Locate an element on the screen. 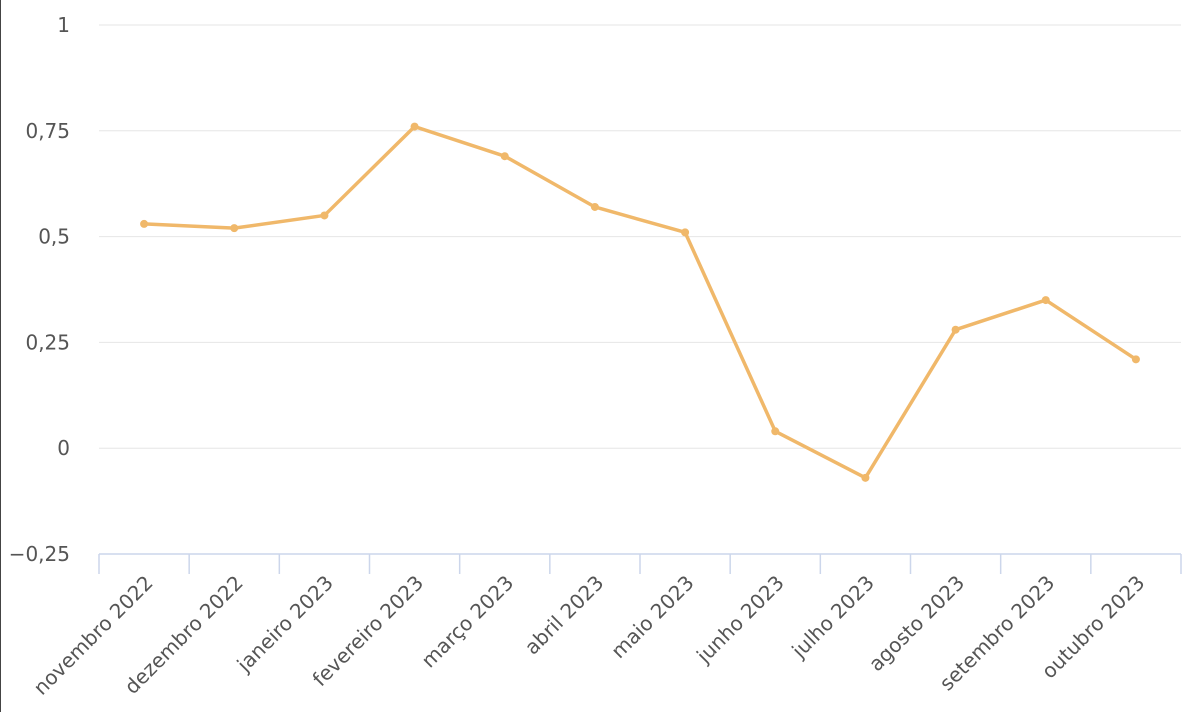  x-tick-label: maio 2023 is located at coordinates (652, 617).